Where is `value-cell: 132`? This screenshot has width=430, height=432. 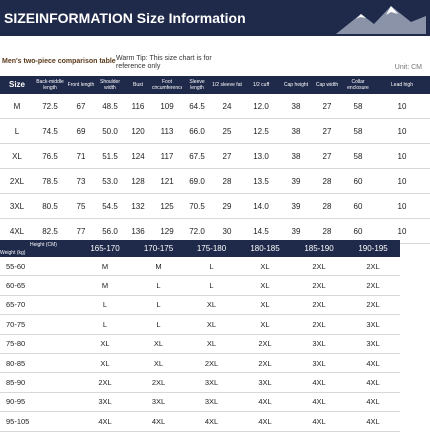
value-cell: 132 is located at coordinates (138, 206).